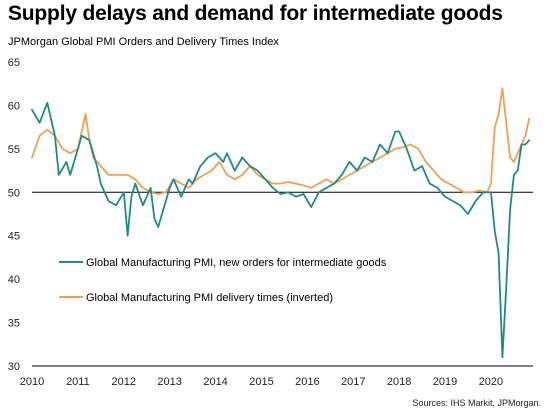 The width and height of the screenshot is (549, 416). I want to click on x-tick-label: 2018, so click(399, 382).